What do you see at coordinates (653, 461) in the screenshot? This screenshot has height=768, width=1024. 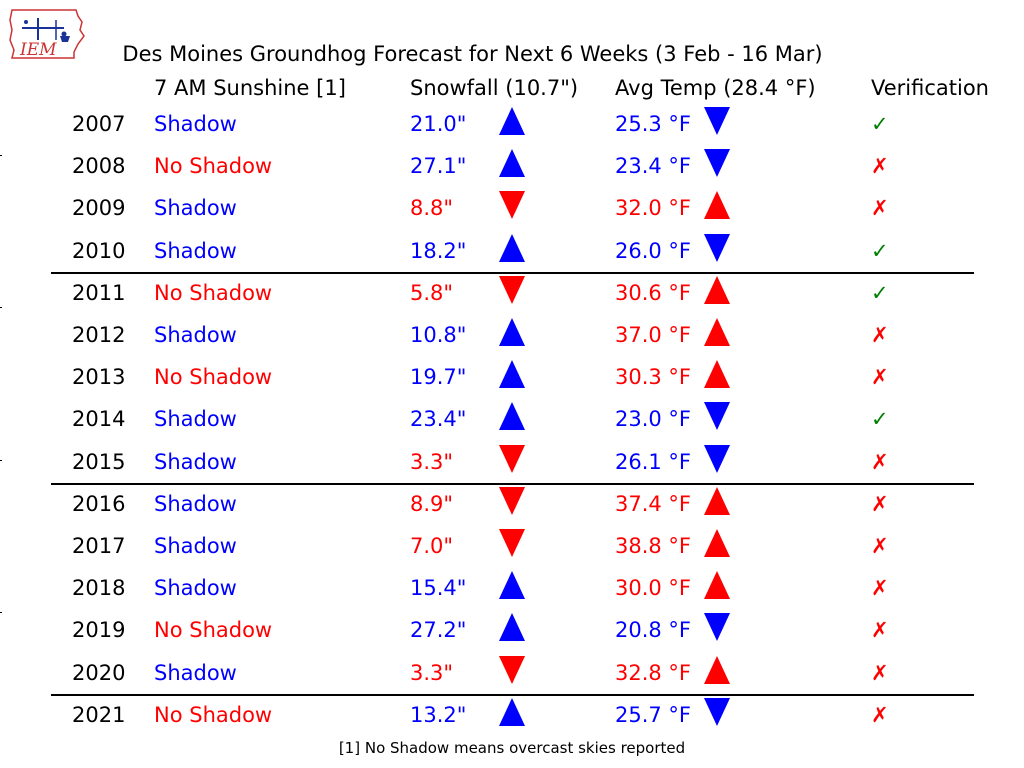 I see `row-temp: 26.1 °F` at bounding box center [653, 461].